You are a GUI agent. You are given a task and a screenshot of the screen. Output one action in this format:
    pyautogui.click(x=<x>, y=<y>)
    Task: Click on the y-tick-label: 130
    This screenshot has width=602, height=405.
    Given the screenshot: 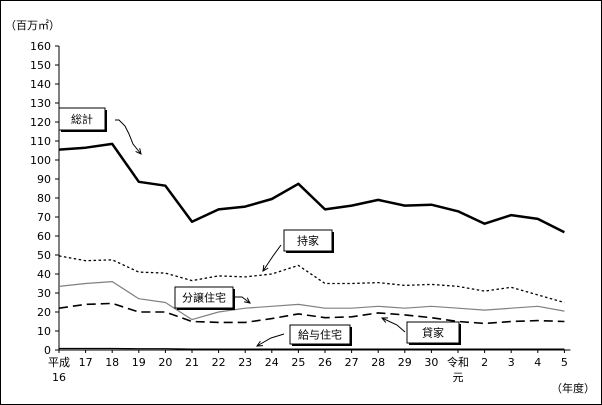 What is the action you would take?
    pyautogui.click(x=40, y=103)
    